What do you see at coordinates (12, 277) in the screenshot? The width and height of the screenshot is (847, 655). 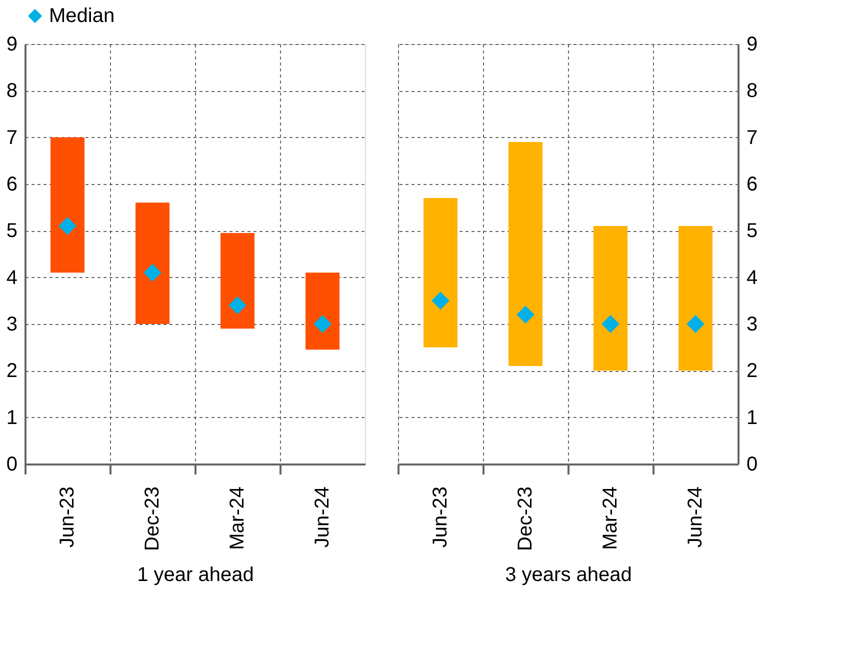 I see `y-tick-label: 4` at bounding box center [12, 277].